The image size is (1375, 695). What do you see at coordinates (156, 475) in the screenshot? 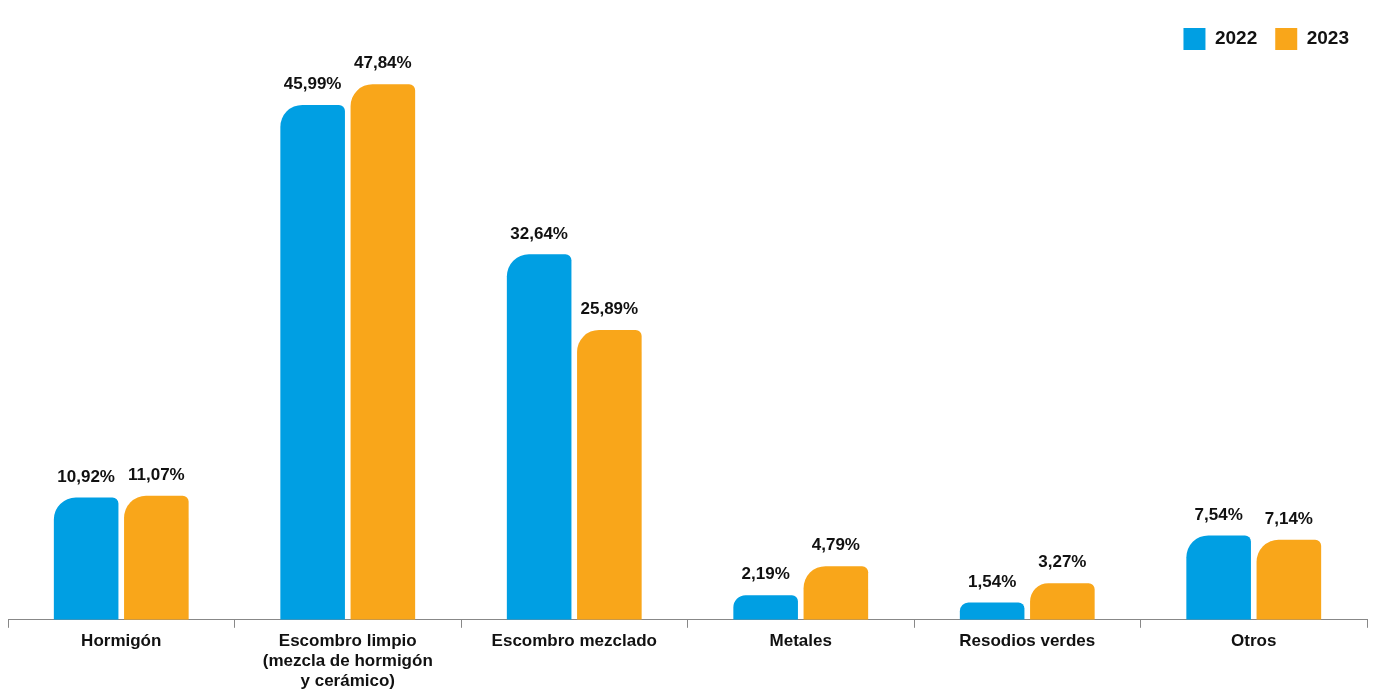
I see `data-label: 11,07%` at bounding box center [156, 475].